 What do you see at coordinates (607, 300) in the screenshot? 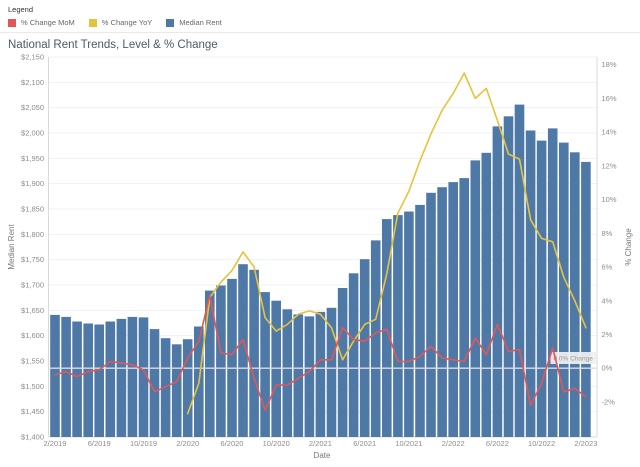
I see `right-axis-tick-label: 4%` at bounding box center [607, 300].